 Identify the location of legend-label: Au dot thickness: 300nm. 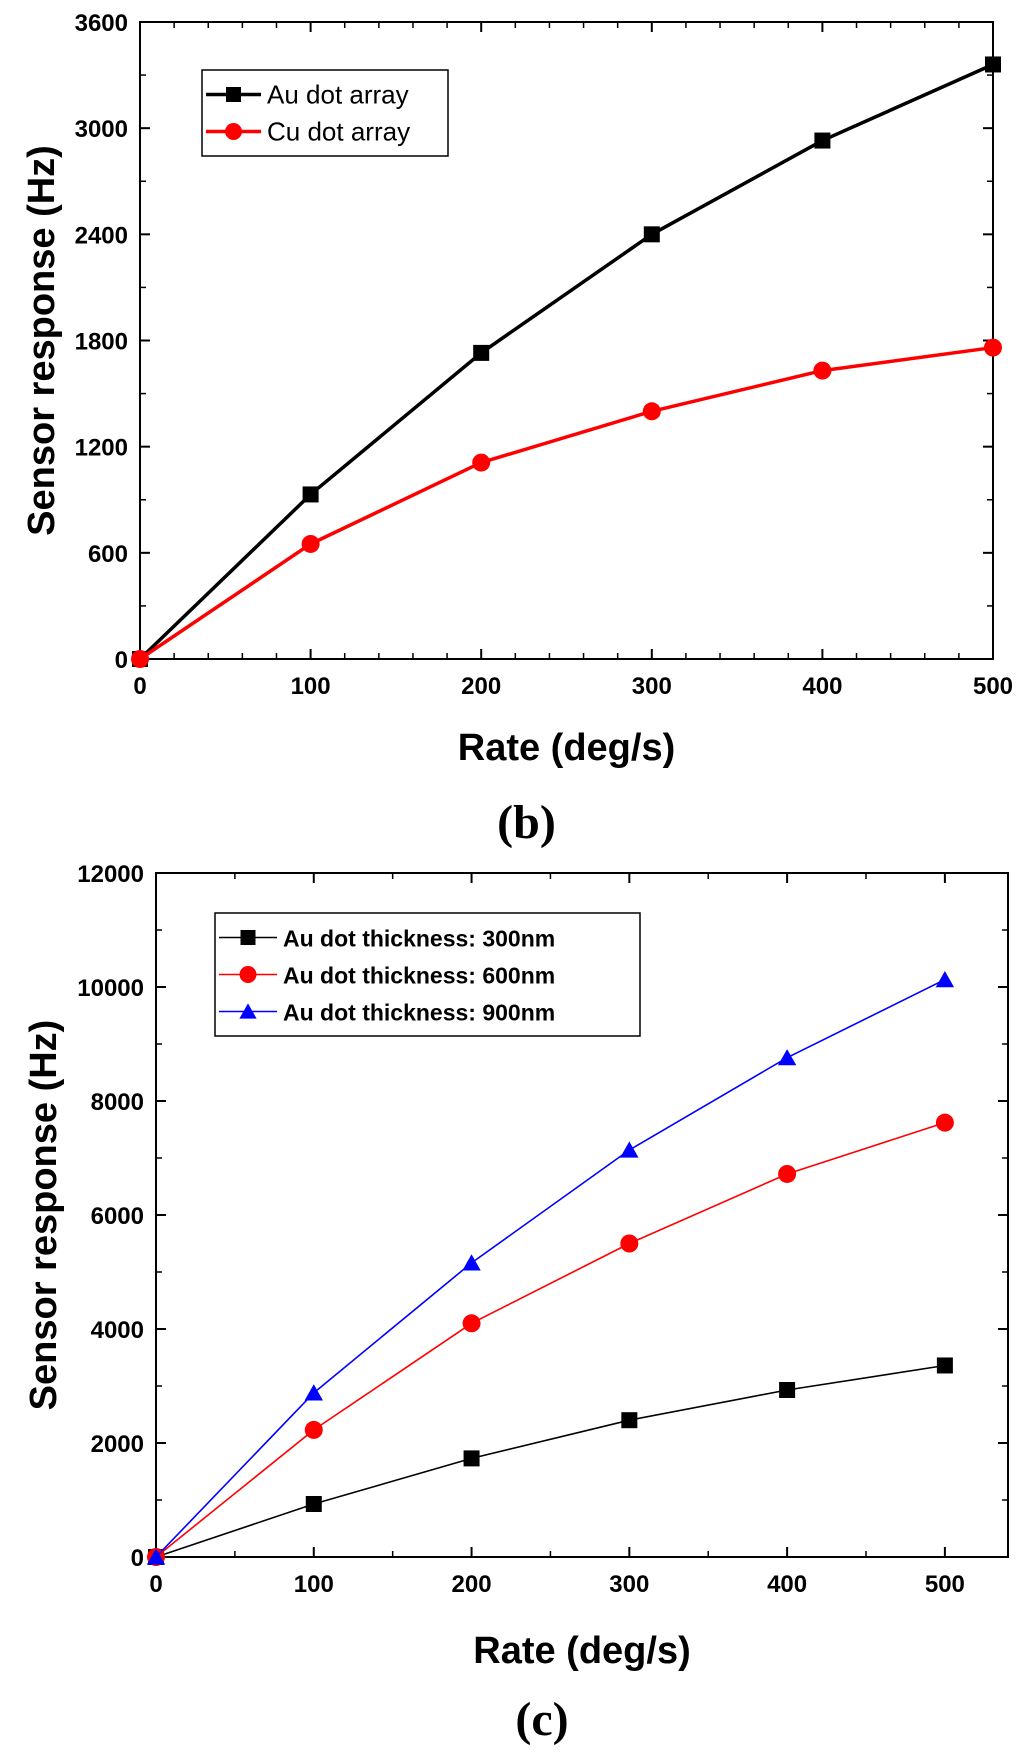
(419, 939).